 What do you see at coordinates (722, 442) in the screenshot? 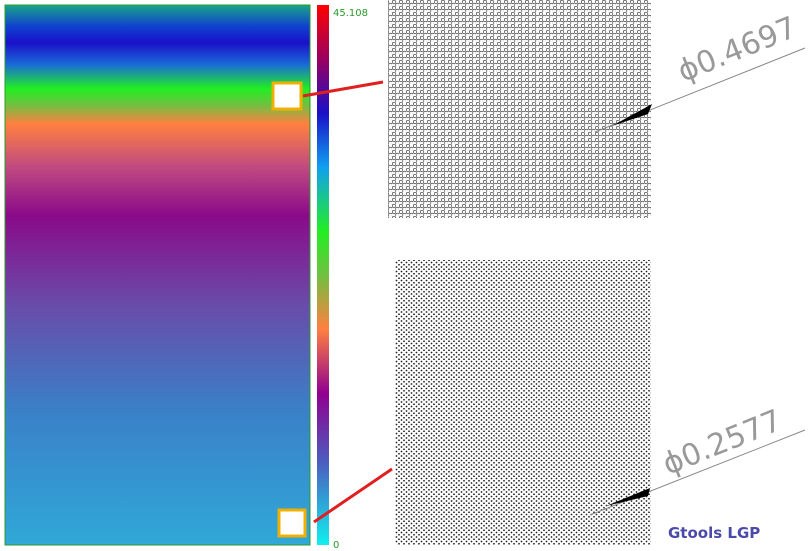
I see `dimension-label: ϕ0.2577` at bounding box center [722, 442].